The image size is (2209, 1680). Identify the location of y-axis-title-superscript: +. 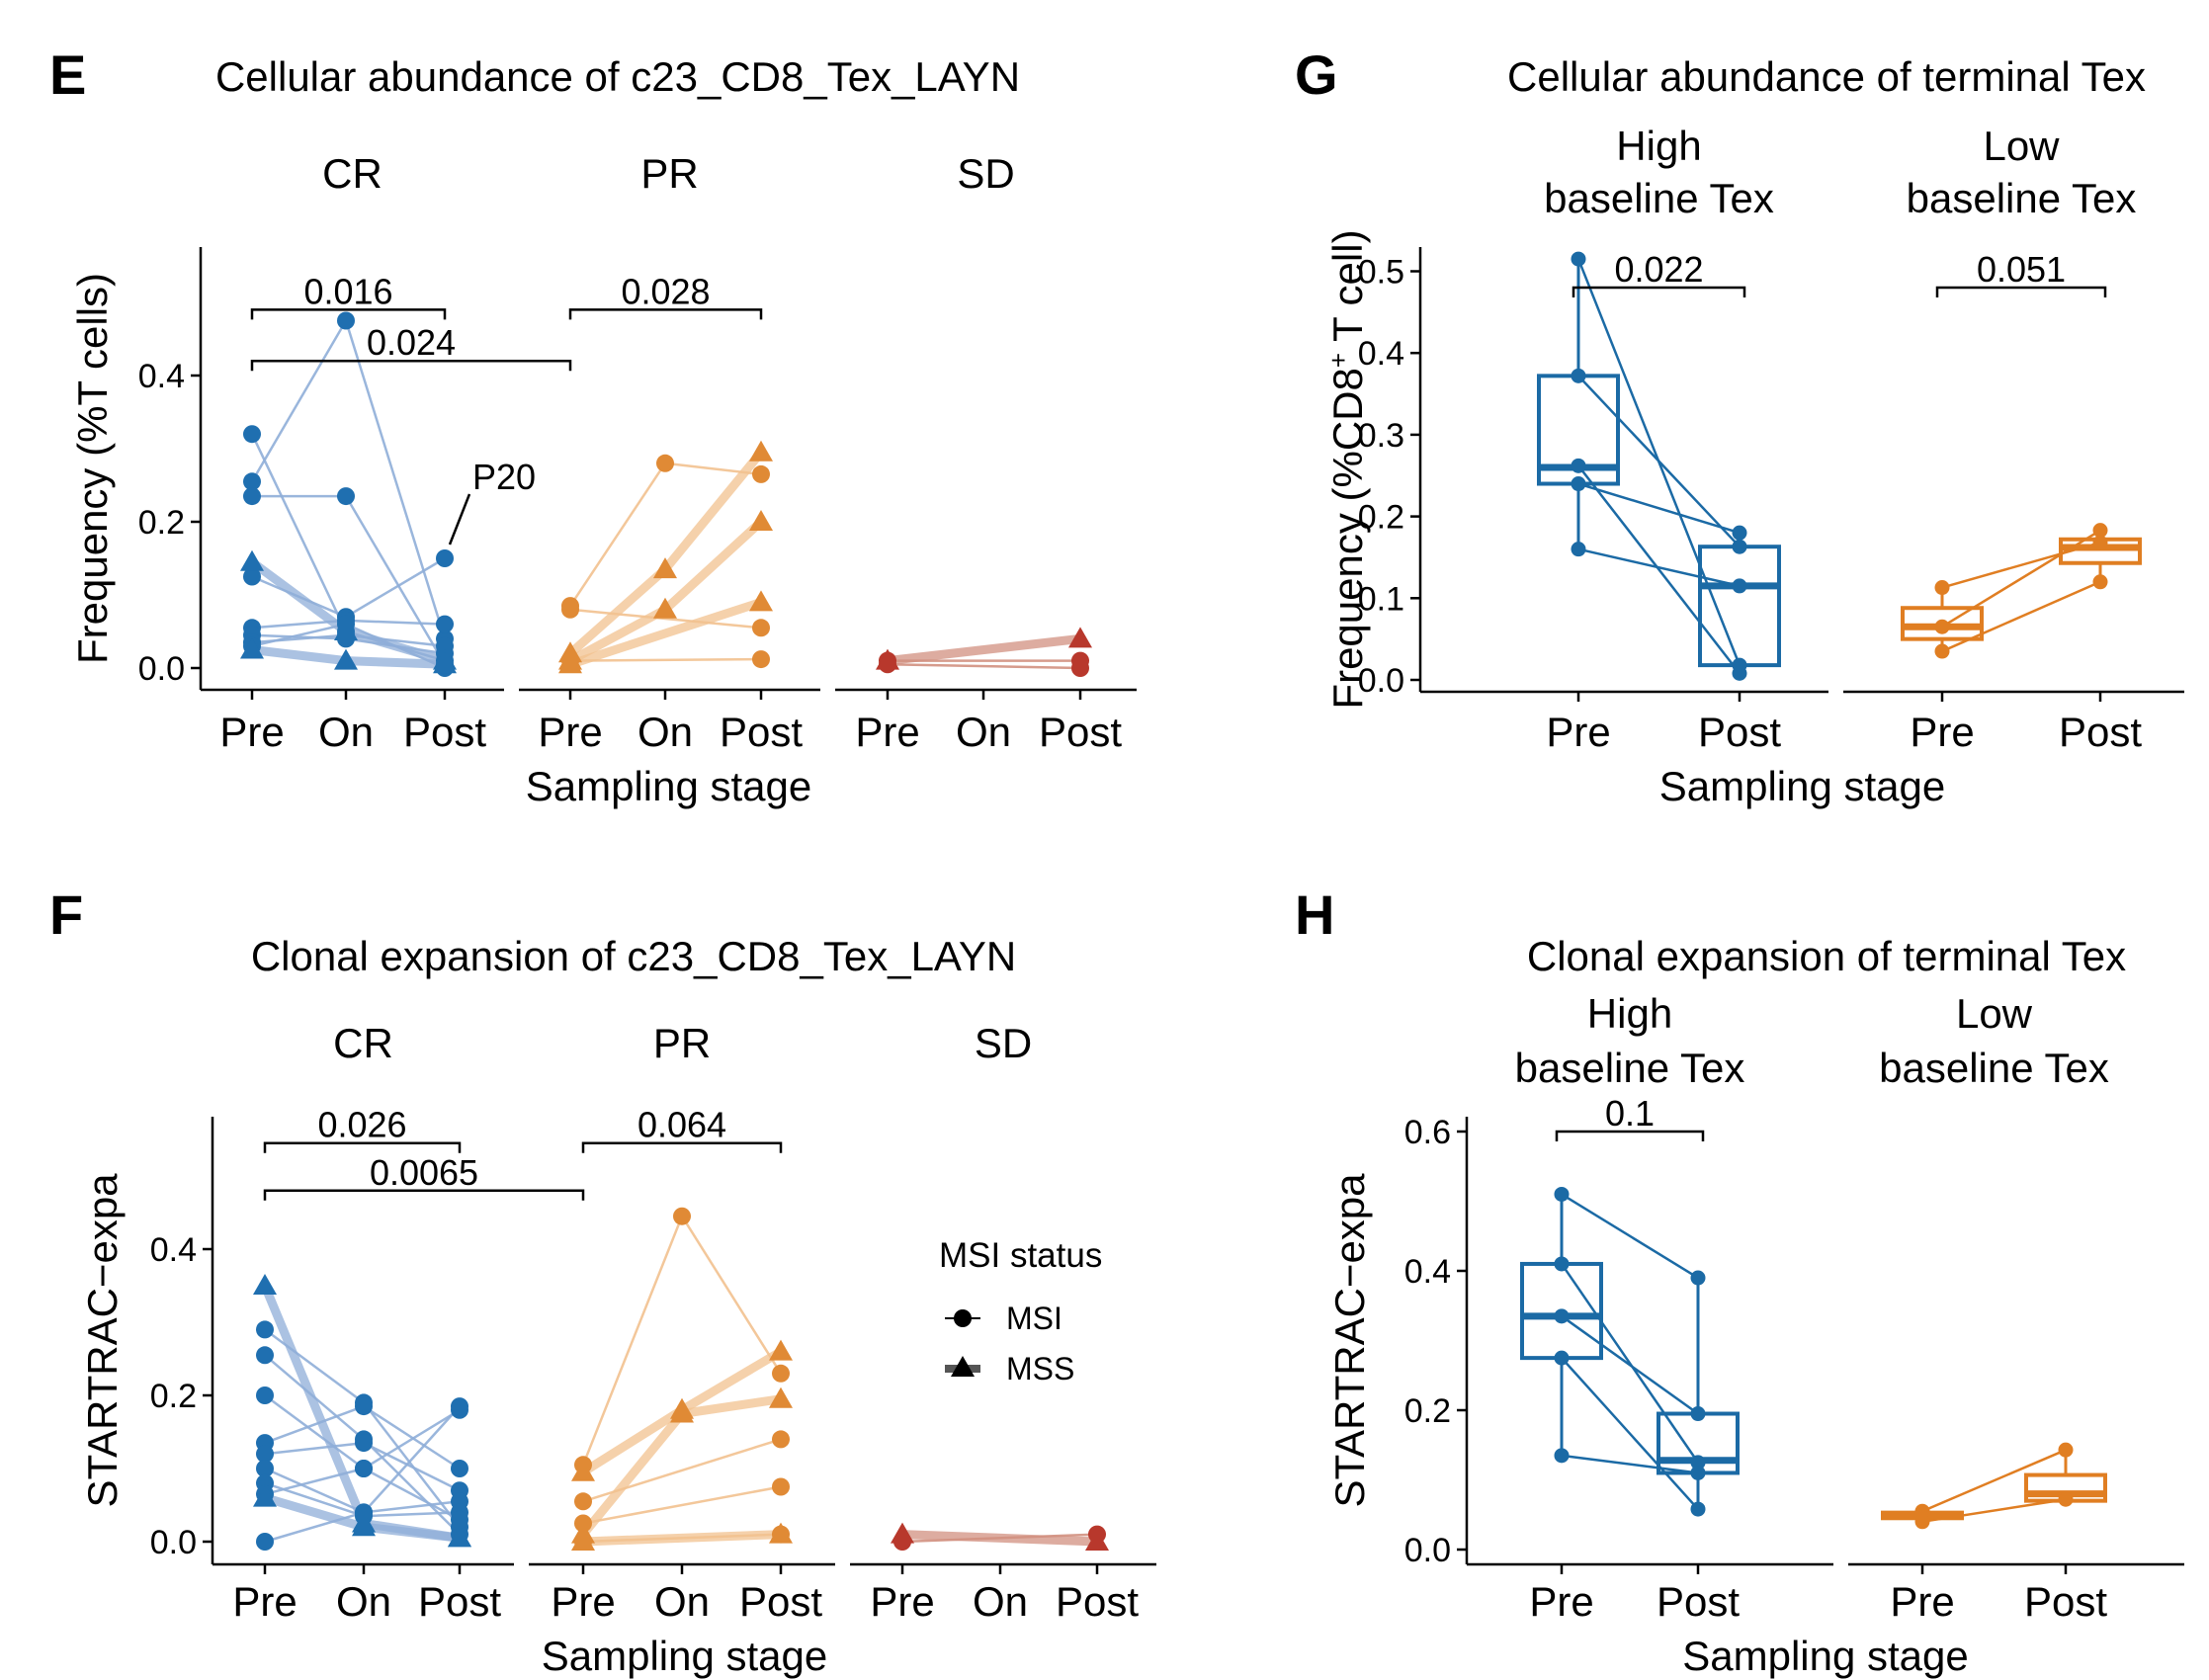
(1338, 360).